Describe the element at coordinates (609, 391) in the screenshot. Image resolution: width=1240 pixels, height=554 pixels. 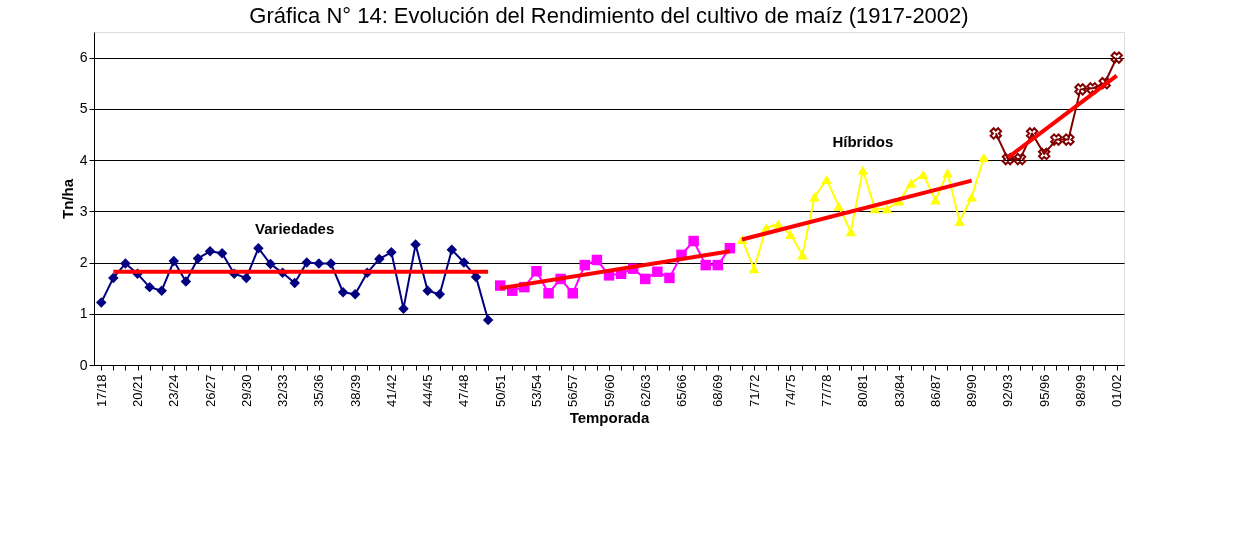
I see `x-tick-label: 59/60` at that location.